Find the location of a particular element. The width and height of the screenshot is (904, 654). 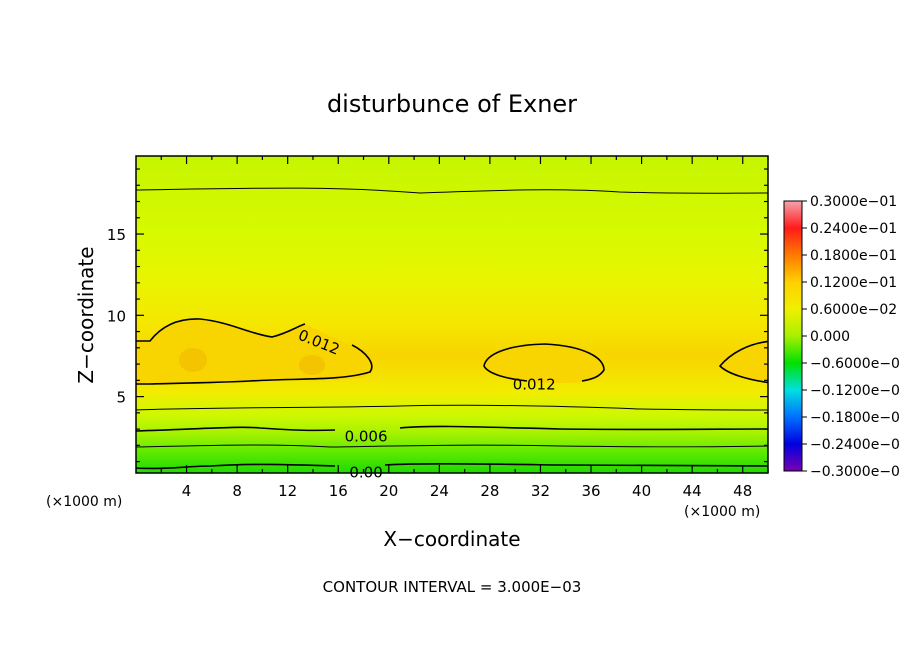

x-tick-label: 28 is located at coordinates (489, 491).